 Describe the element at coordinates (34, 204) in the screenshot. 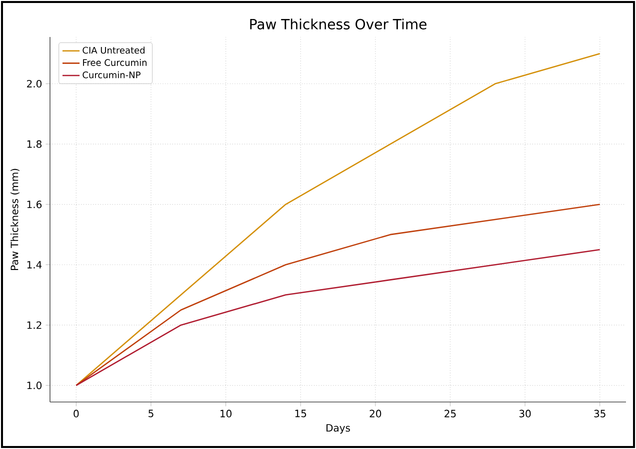

I see `y-tick-label: 1.6` at that location.